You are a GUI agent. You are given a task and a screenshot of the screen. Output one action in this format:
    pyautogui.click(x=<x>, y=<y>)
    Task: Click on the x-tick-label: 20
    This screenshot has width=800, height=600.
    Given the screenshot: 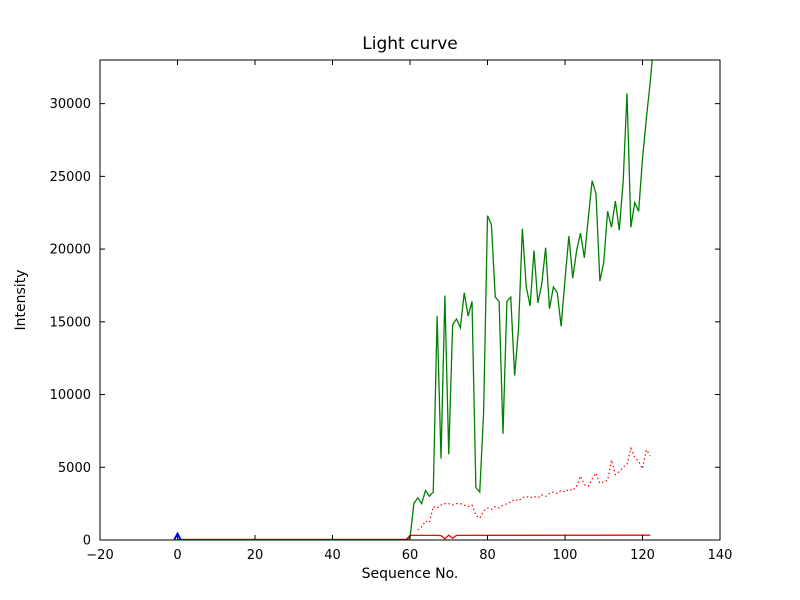 What is the action you would take?
    pyautogui.click(x=255, y=555)
    